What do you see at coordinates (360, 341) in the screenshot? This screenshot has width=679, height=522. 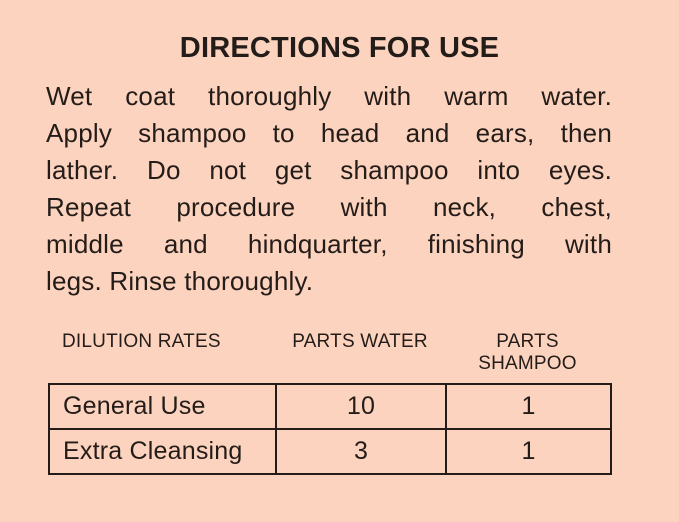 I see `parts-water-column-header: PARTS WATER` at bounding box center [360, 341].